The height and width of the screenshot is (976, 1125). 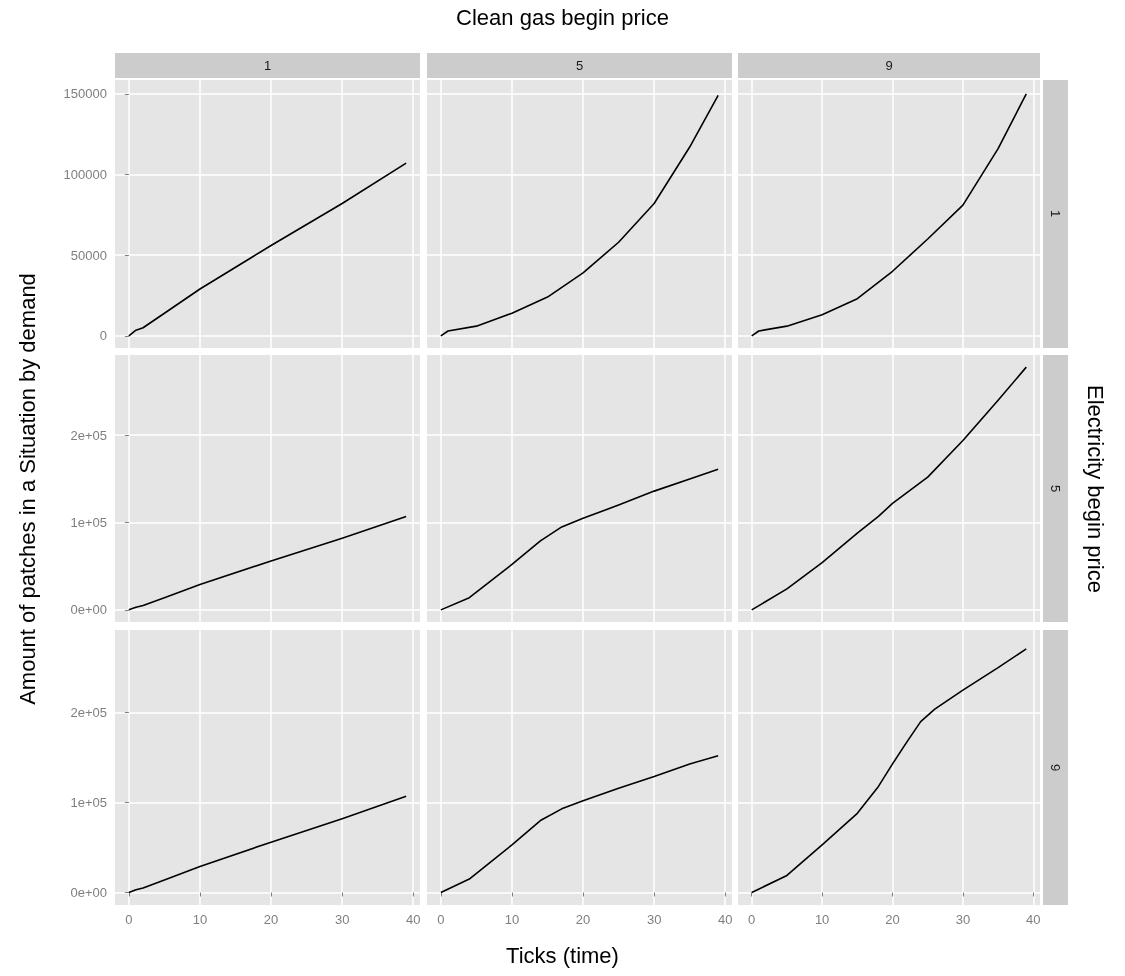 I want to click on chart-title: 9, so click(x=889, y=65).